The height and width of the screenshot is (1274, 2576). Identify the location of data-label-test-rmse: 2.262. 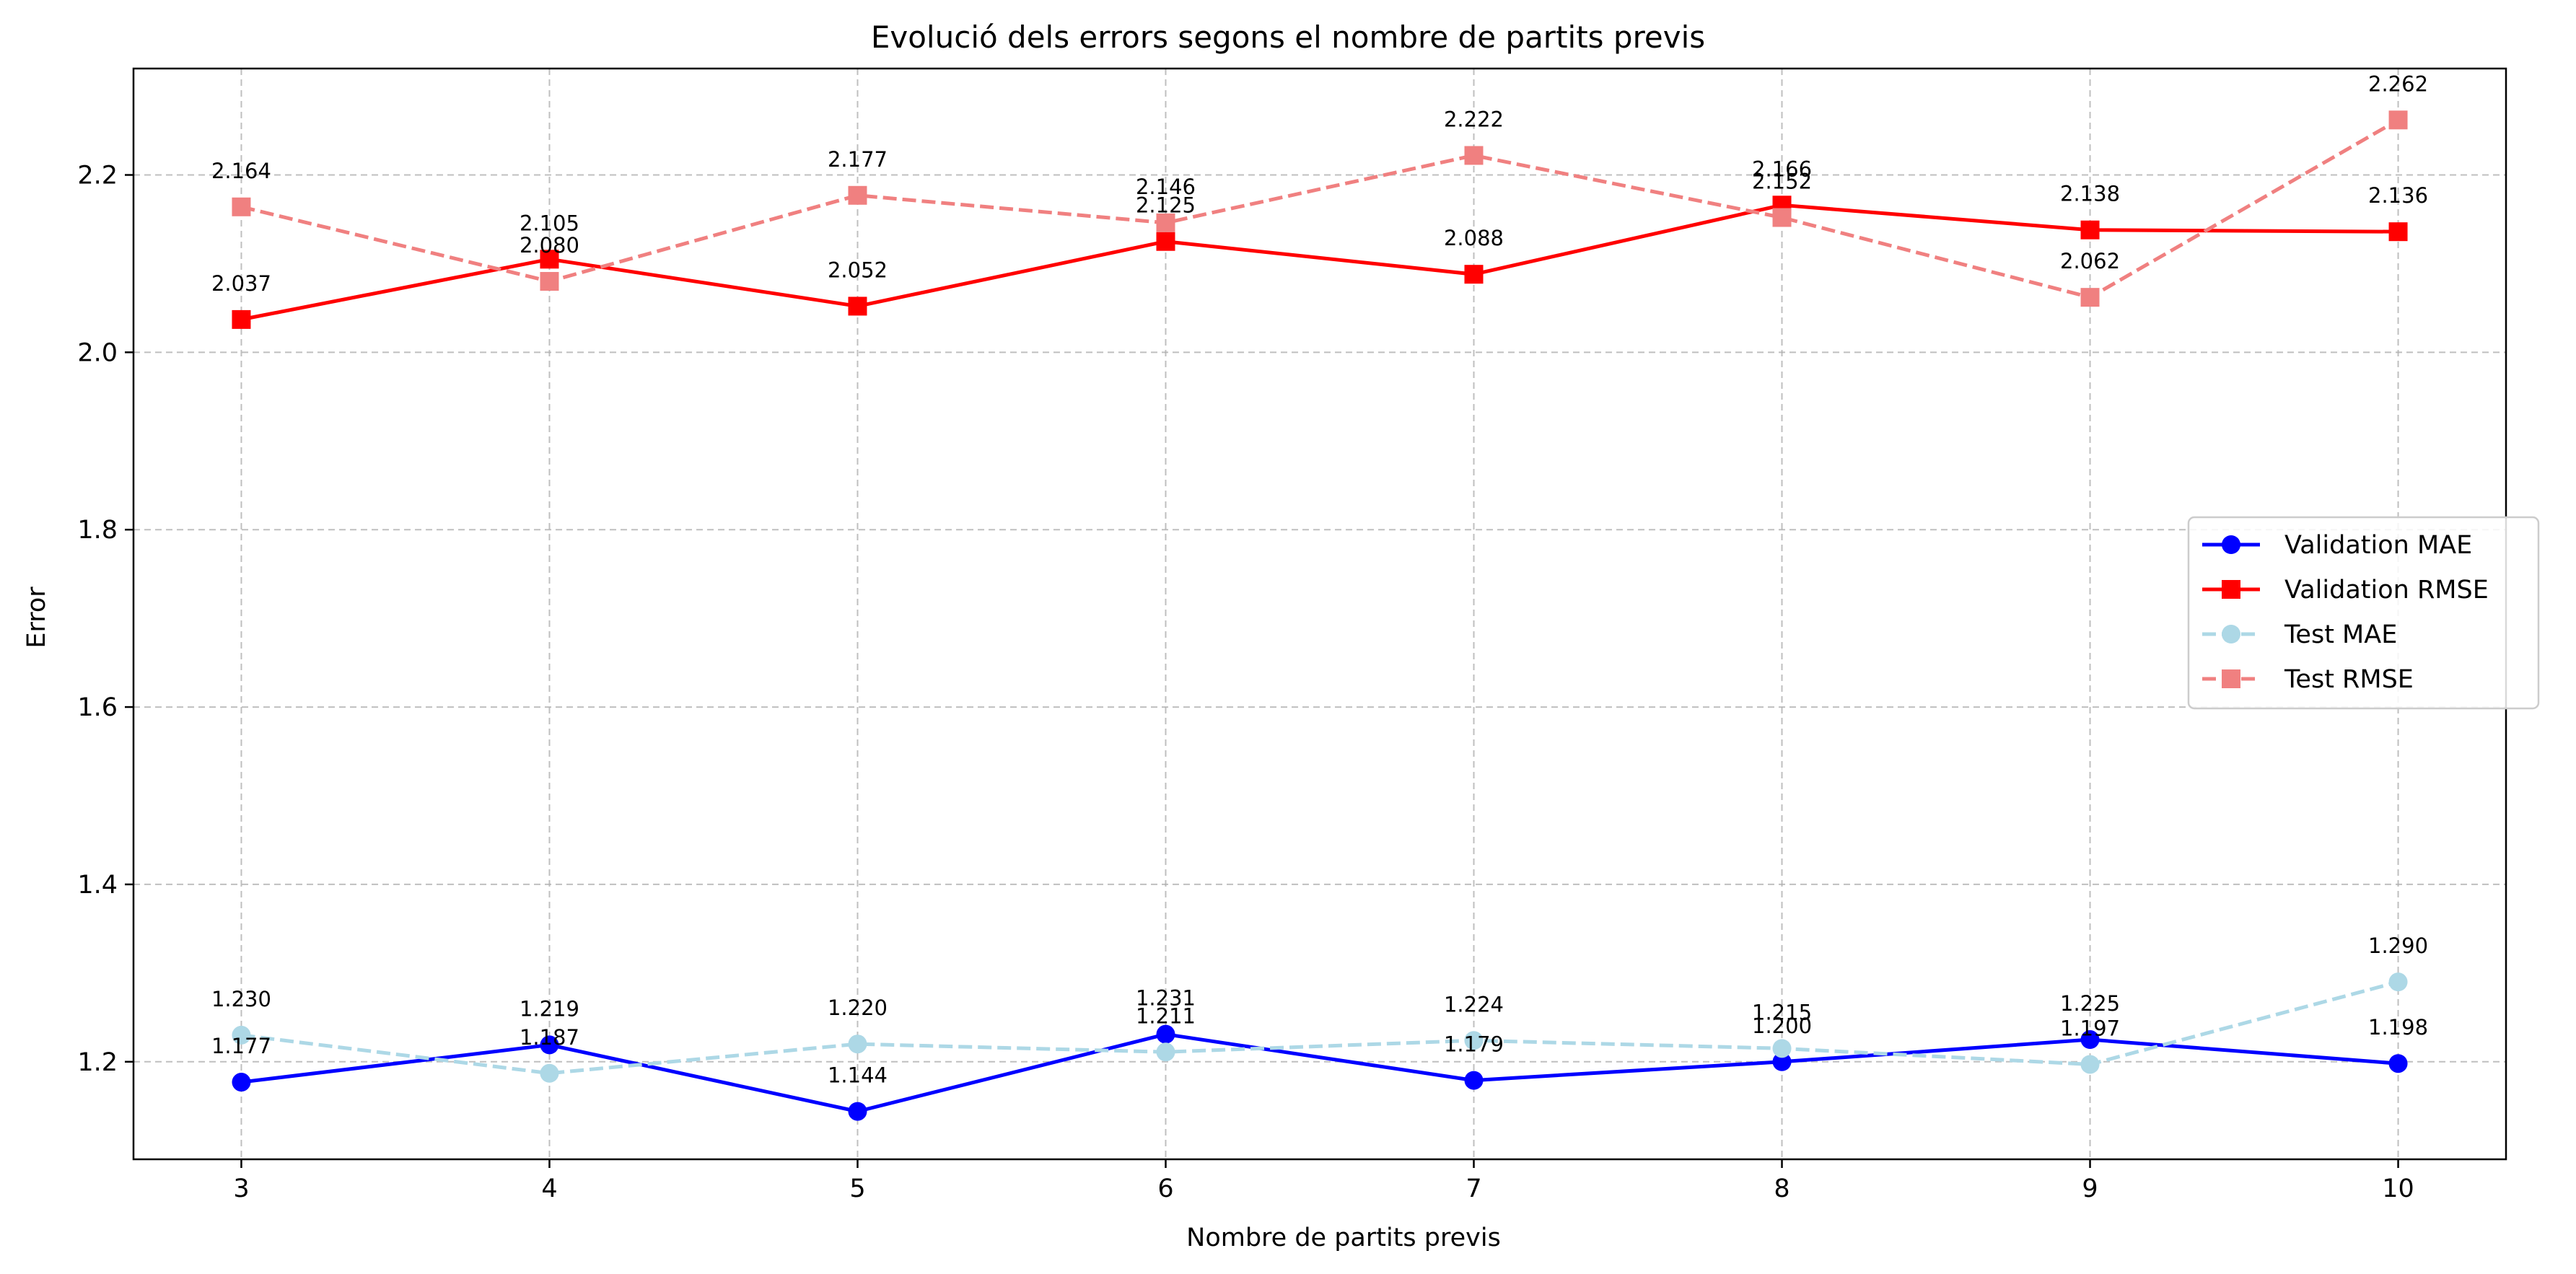
(2398, 84).